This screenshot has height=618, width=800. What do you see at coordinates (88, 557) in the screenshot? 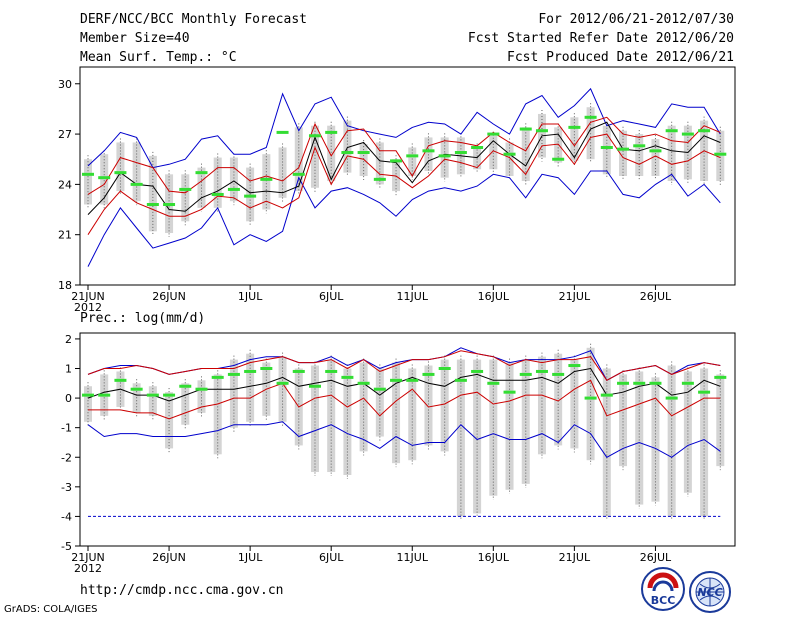
I see `precip-x-tick-label: 21JUN` at bounding box center [88, 557].